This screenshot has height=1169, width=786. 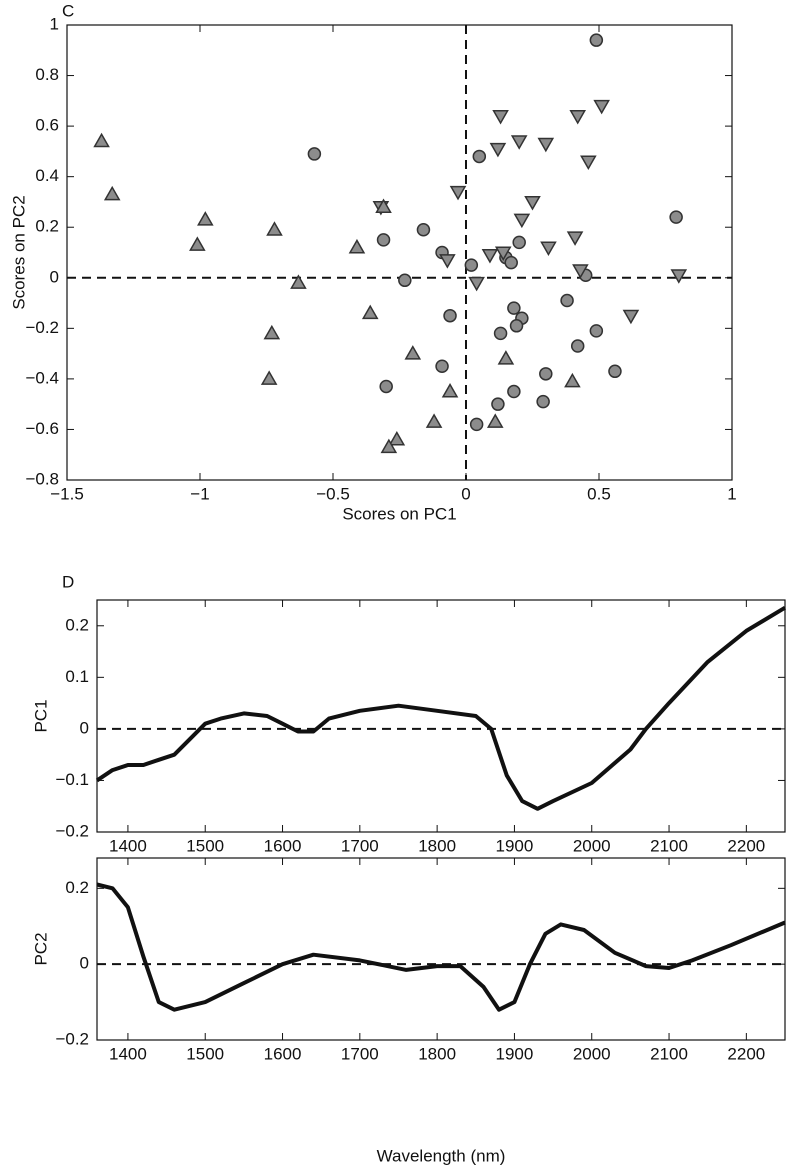 What do you see at coordinates (47, 175) in the screenshot?
I see `y-tick-label: 0.4` at bounding box center [47, 175].